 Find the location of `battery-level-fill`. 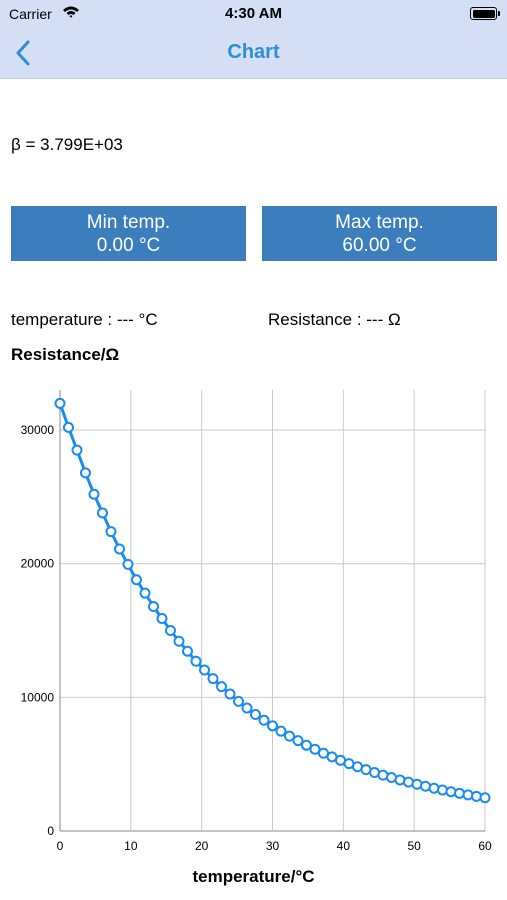

battery-level-fill is located at coordinates (483, 13).